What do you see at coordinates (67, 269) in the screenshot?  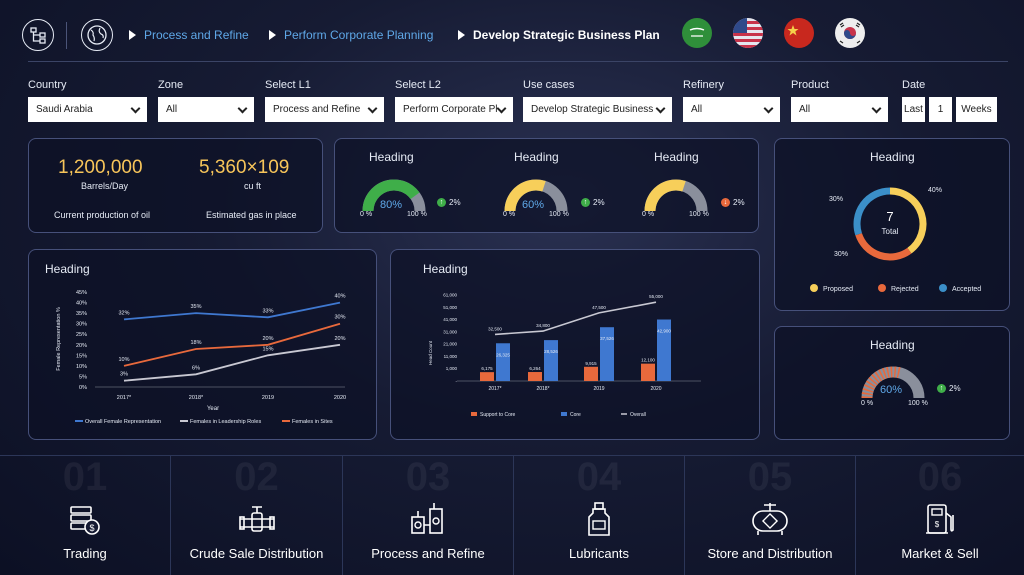 I see `line-chart-heading: Heading` at bounding box center [67, 269].